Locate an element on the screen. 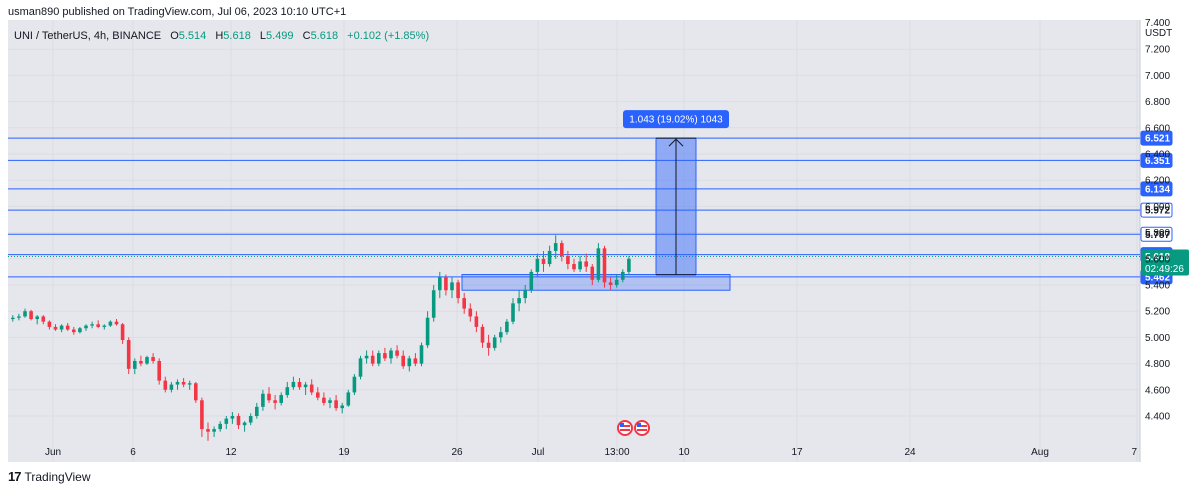  brand-name: TradingView is located at coordinates (57, 476).